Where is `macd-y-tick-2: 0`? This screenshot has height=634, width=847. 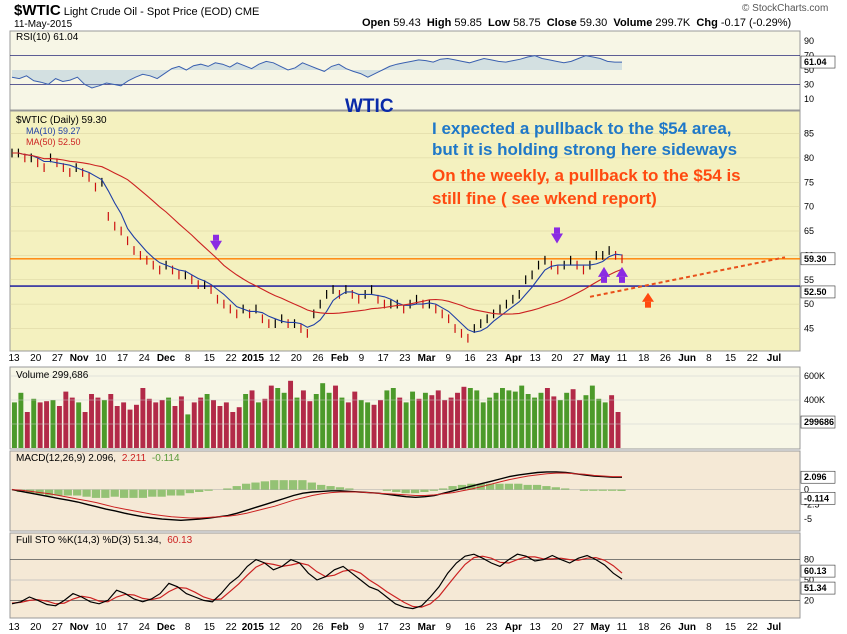 macd-y-tick-2: 0 is located at coordinates (806, 490).